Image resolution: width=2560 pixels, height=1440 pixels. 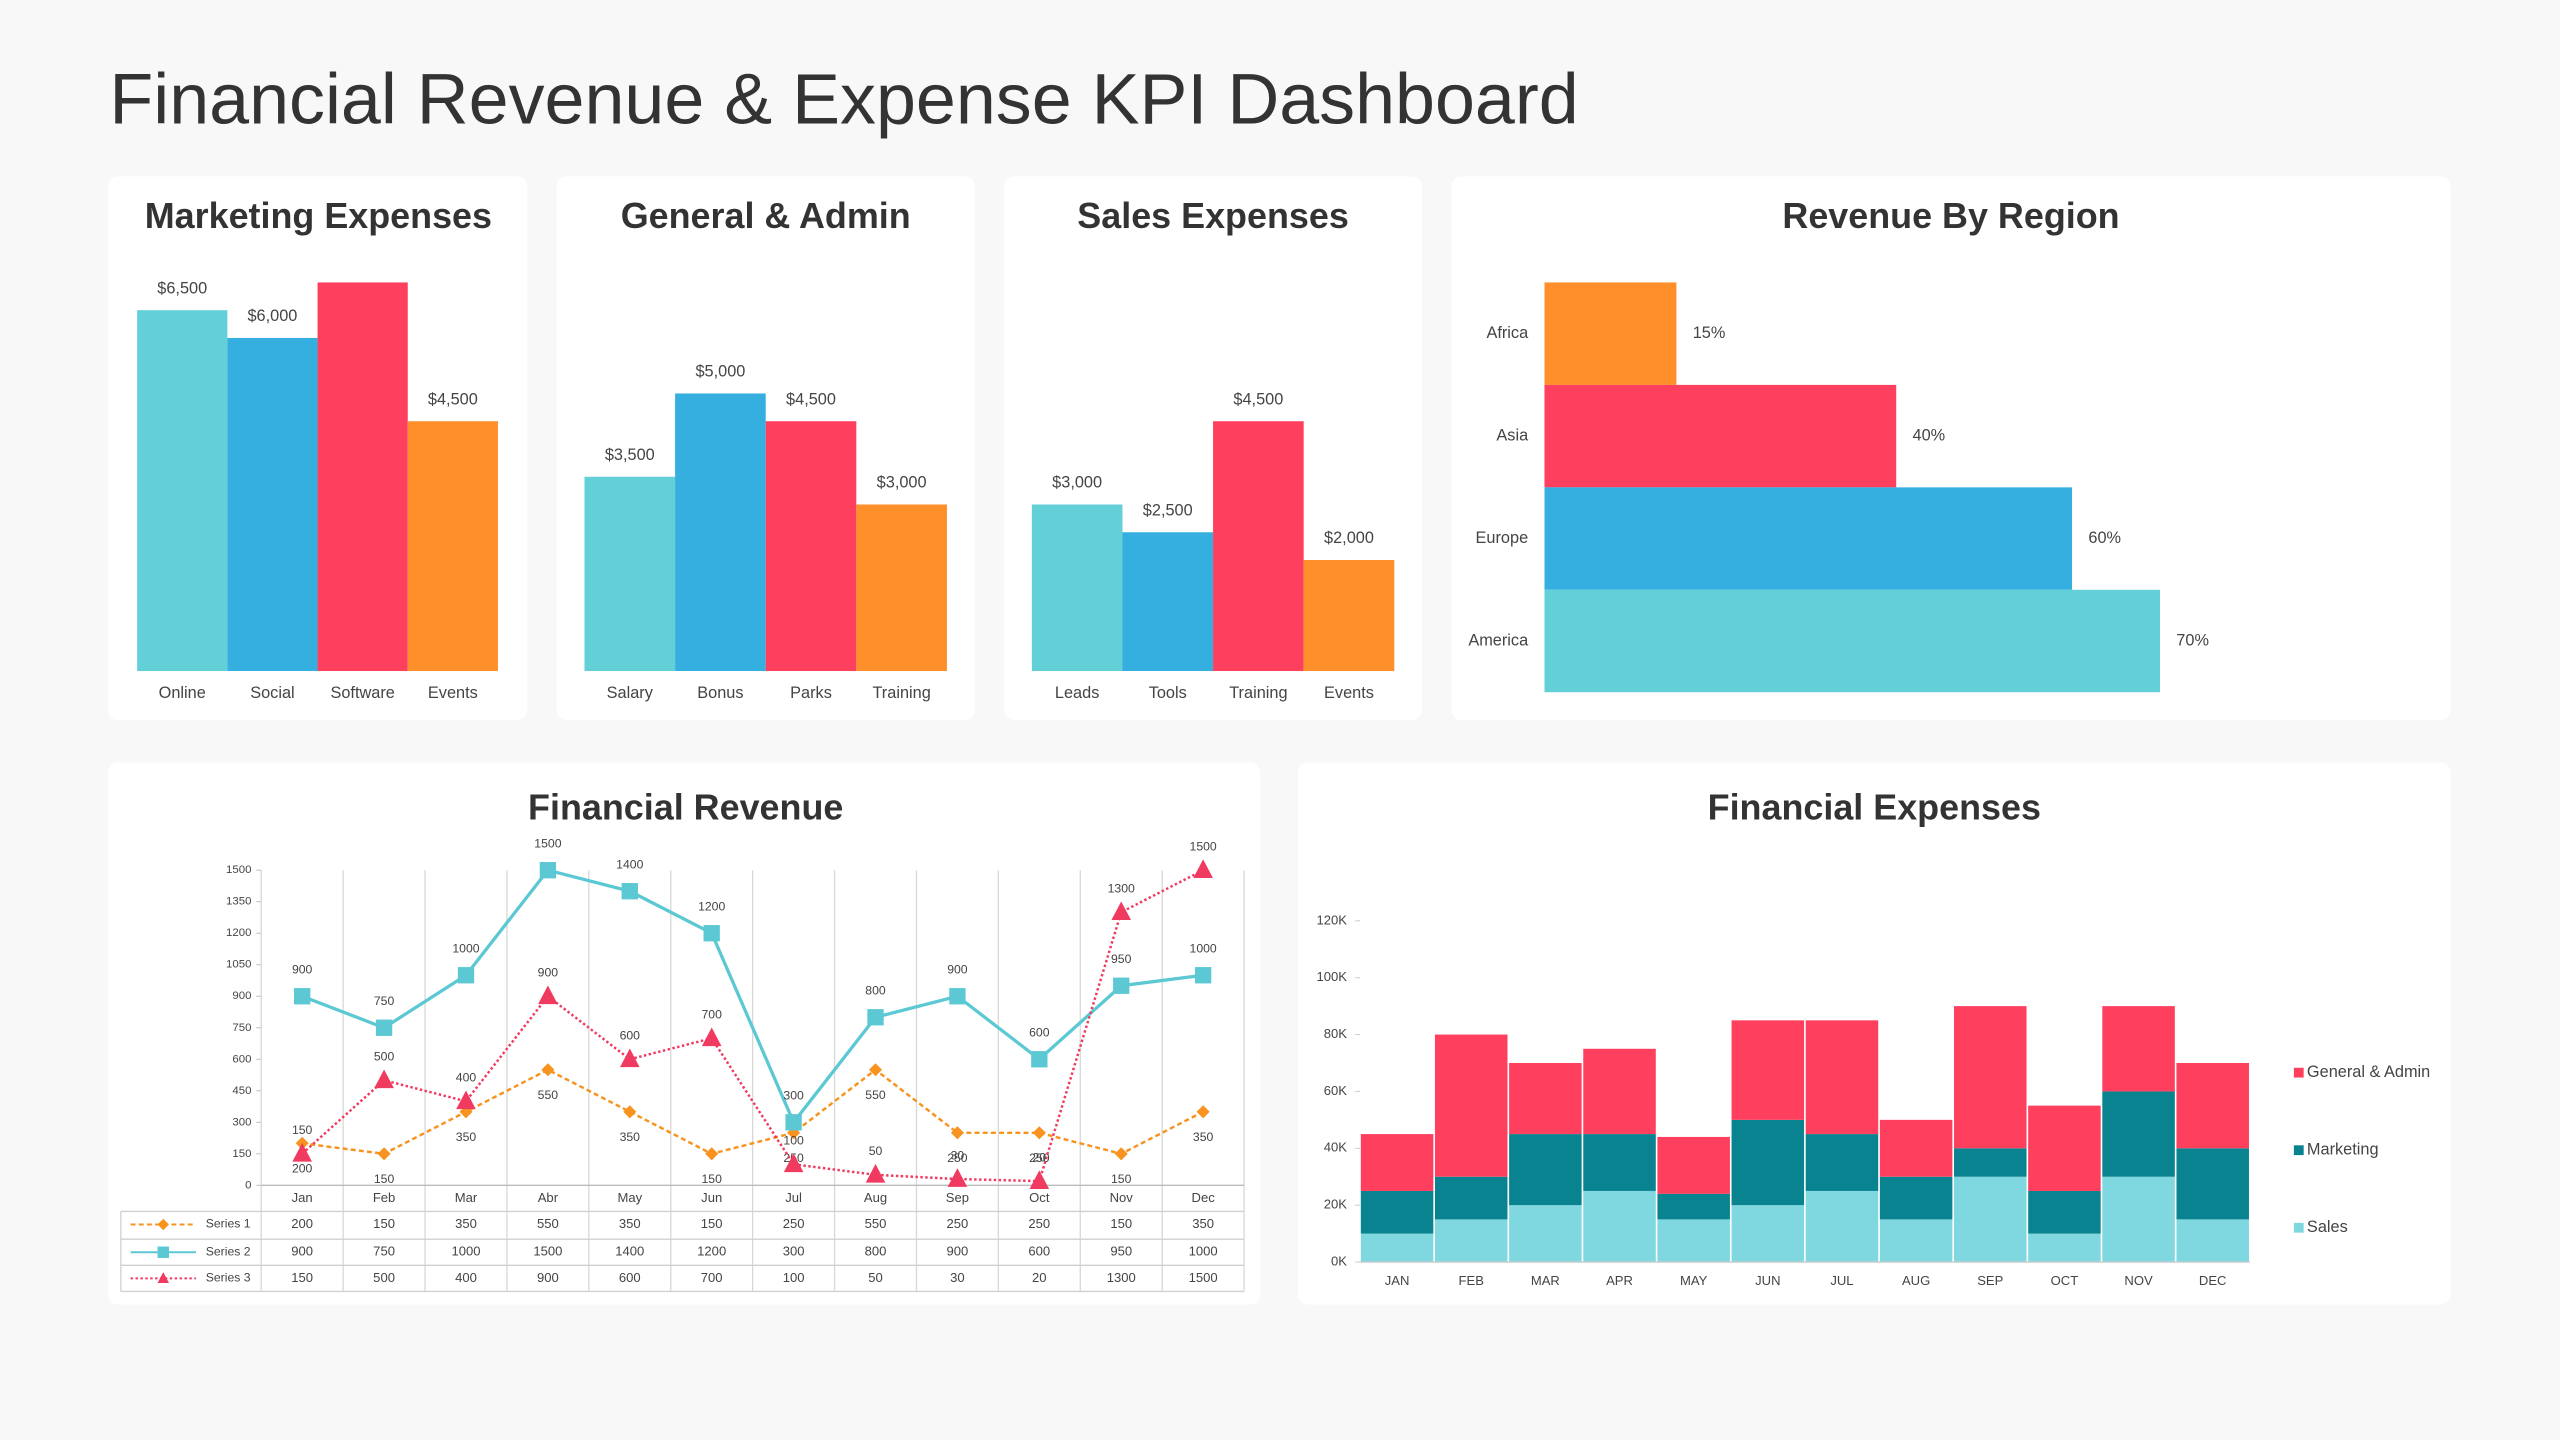 I want to click on data-label: 1500, so click(x=1203, y=847).